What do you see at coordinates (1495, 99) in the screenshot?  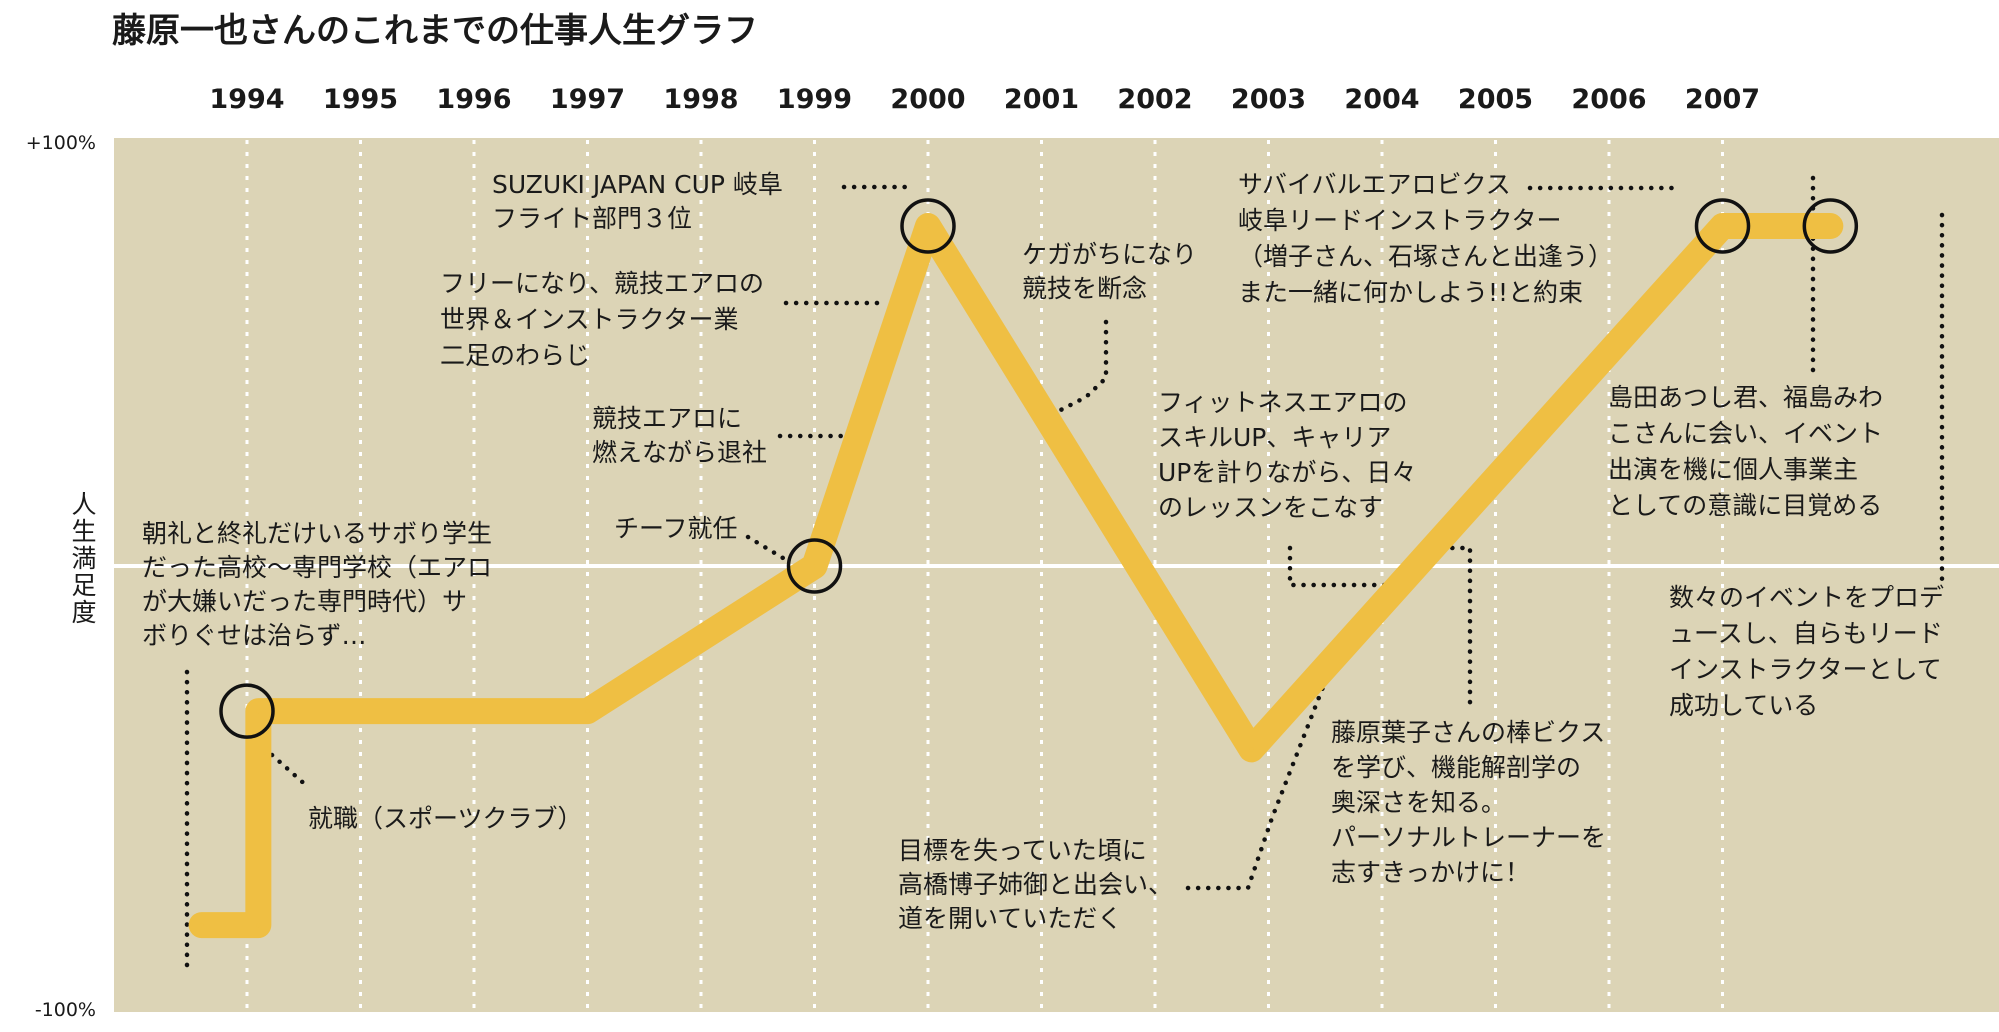 I see `year-label-2005: 2005` at bounding box center [1495, 99].